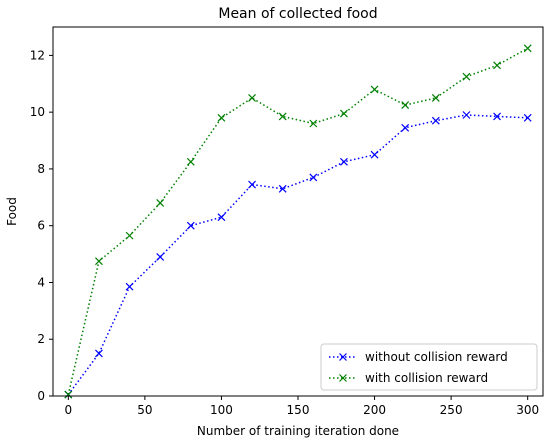 This screenshot has width=548, height=443. I want to click on x-tick-label: 150, so click(298, 410).